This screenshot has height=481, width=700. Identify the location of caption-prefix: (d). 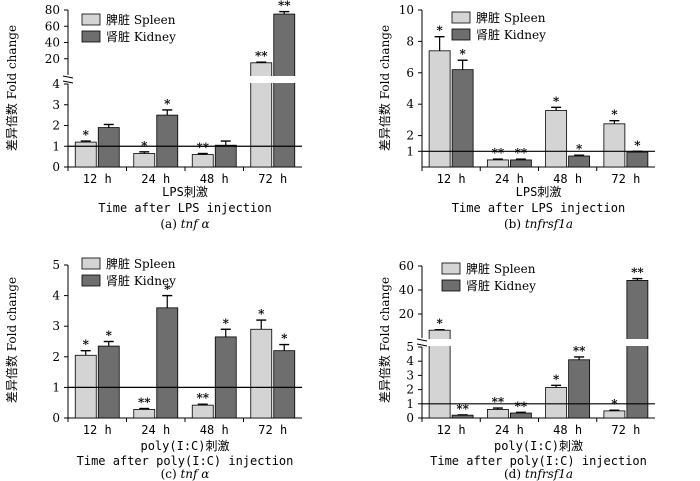
(514, 474).